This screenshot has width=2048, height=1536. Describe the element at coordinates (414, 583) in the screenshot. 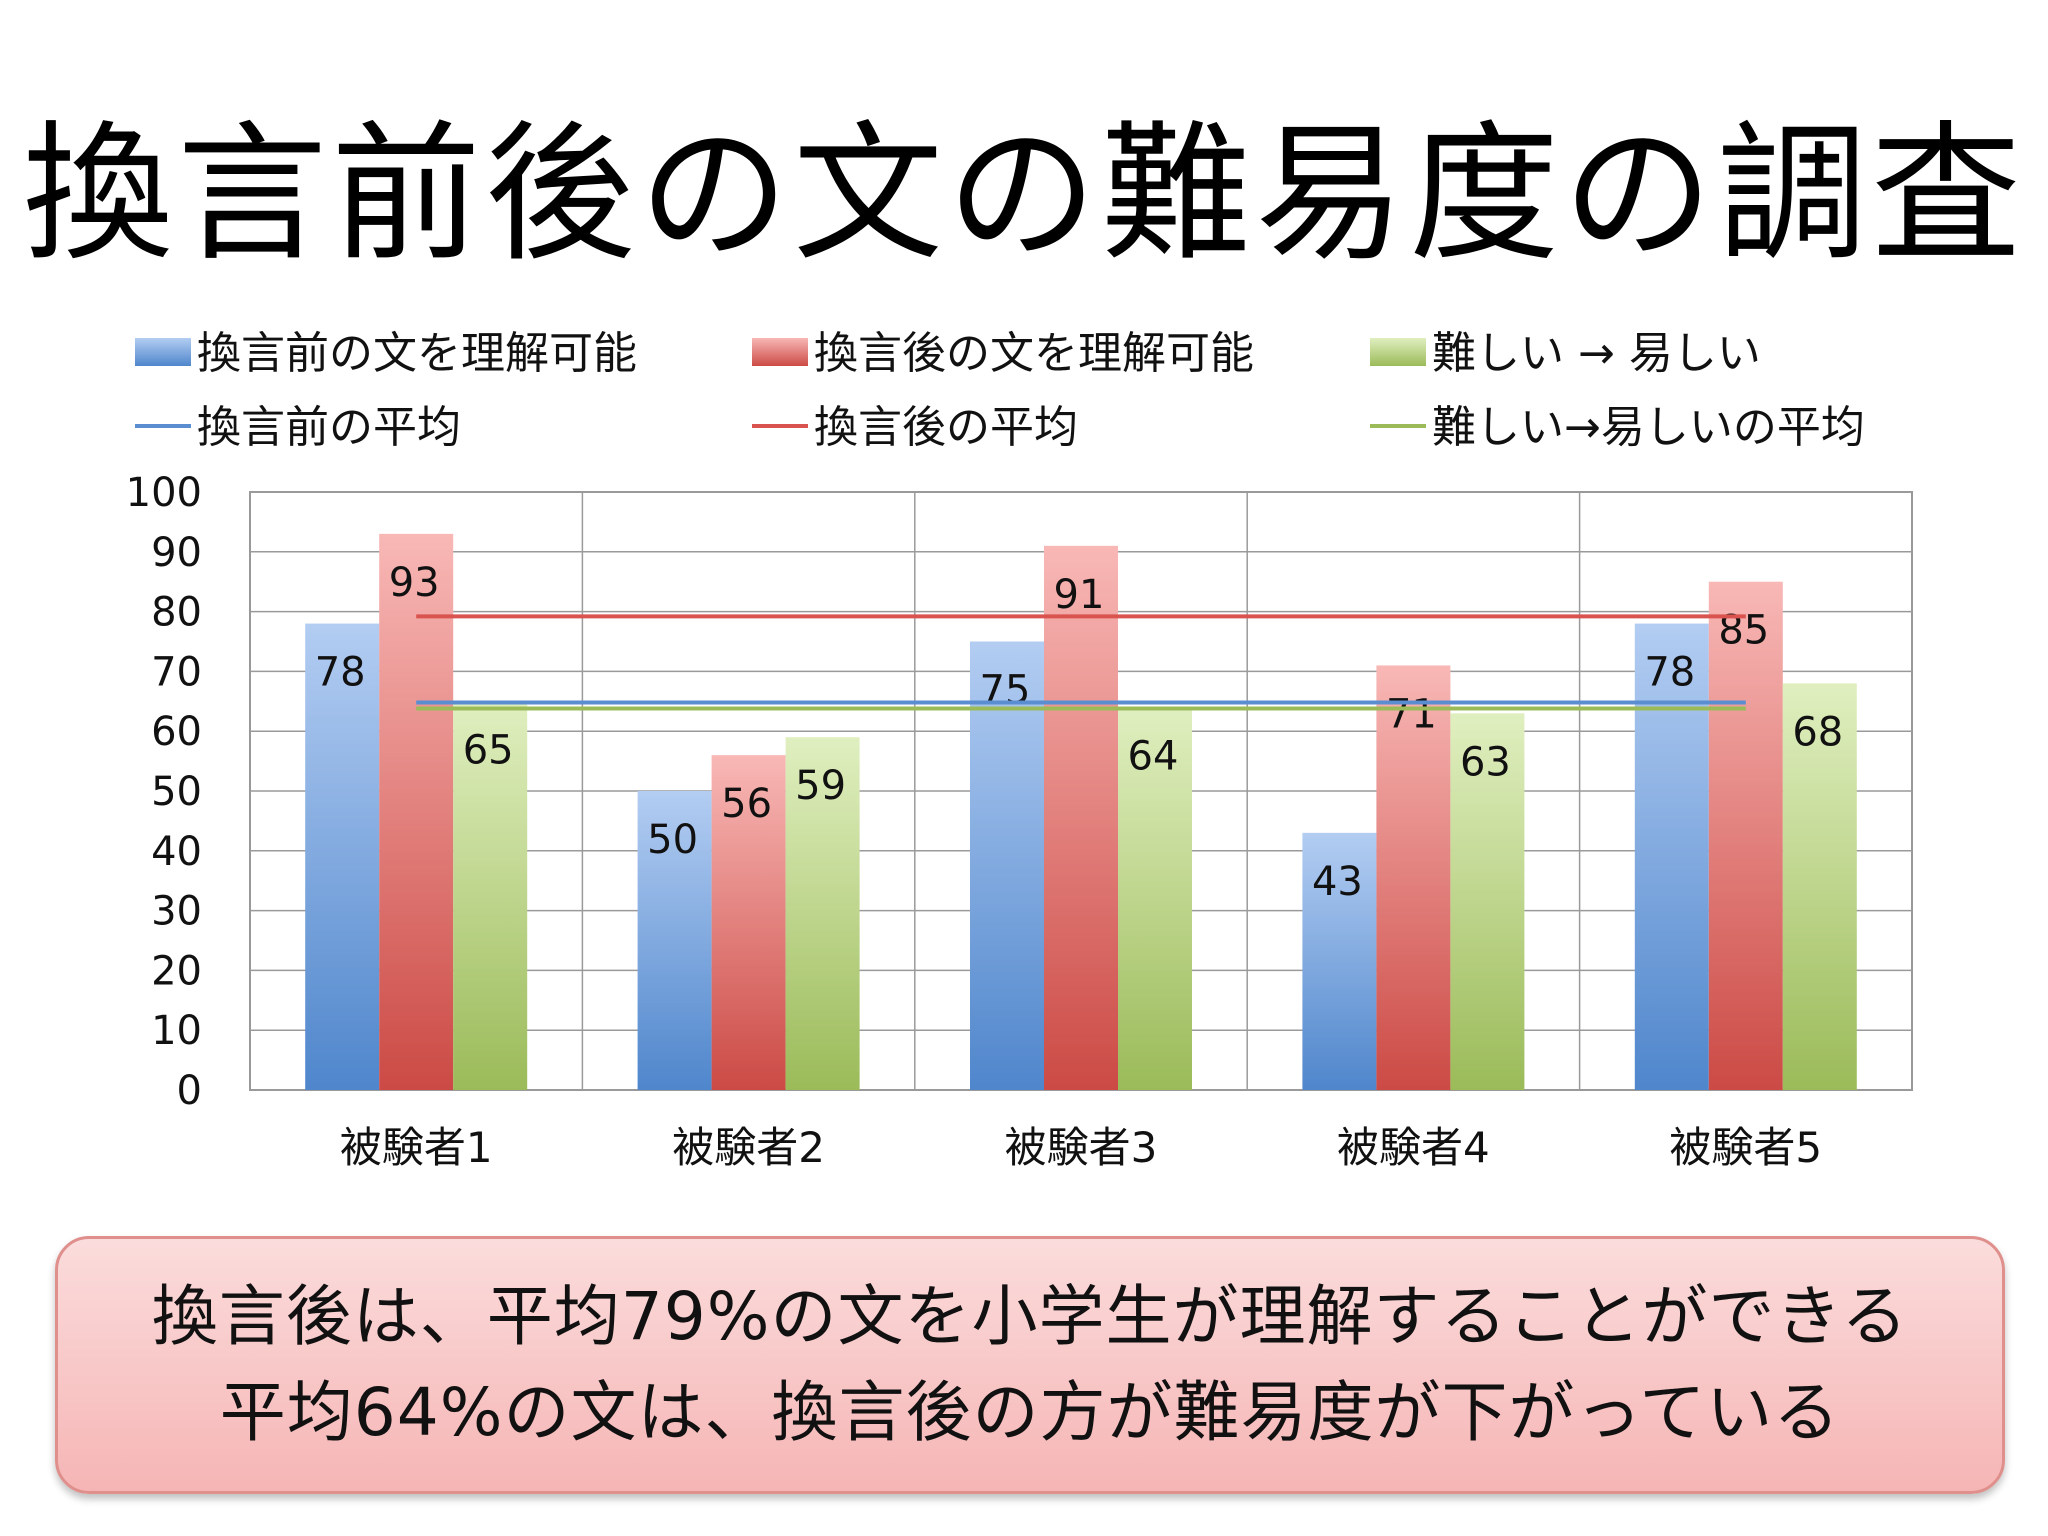

I see `data-label: 93` at that location.